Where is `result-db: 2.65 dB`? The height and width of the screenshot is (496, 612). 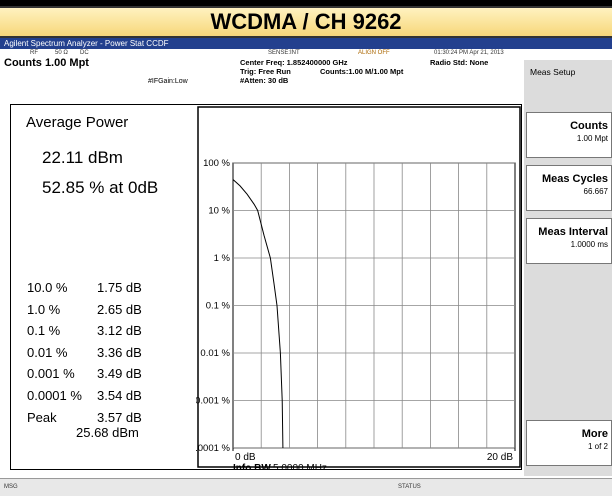
result-db: 2.65 dB is located at coordinates (119, 309).